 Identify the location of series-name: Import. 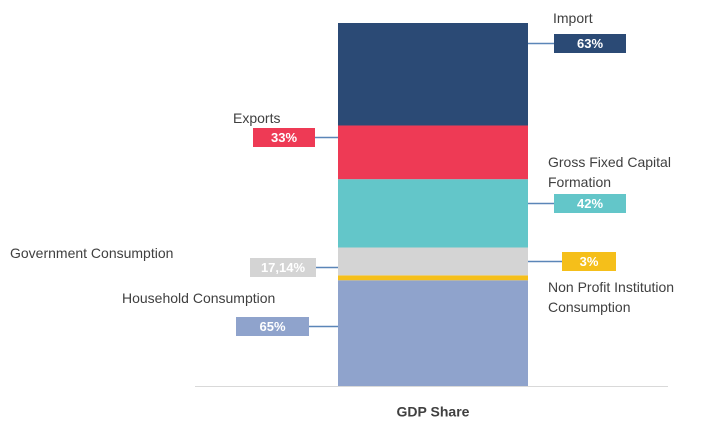
(573, 18).